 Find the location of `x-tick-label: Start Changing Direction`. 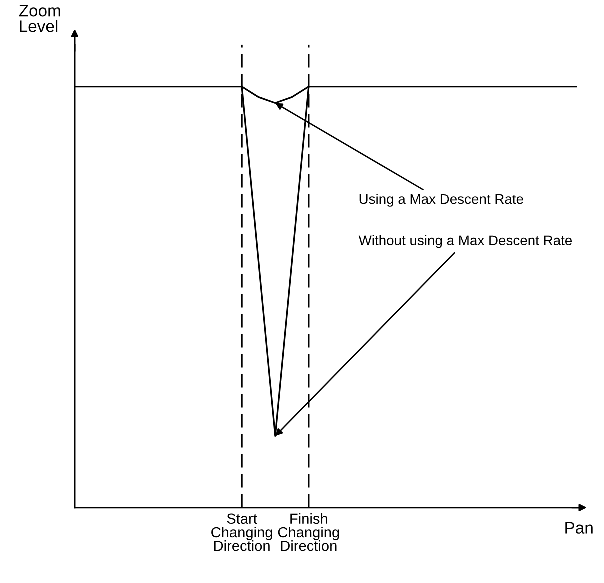

x-tick-label: Start Changing Direction is located at coordinates (242, 533).